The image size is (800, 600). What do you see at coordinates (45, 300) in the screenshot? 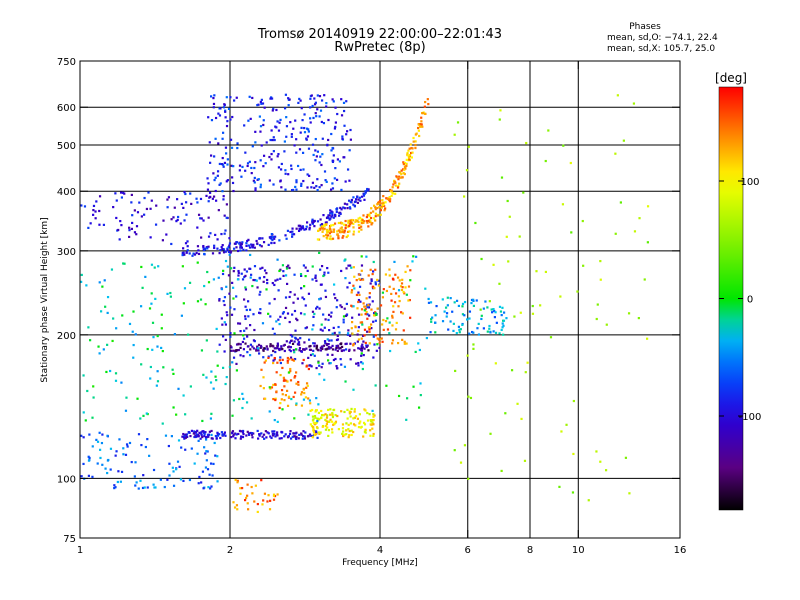
I see `y-axis-label: Stationary phase Virtual Height [km]` at bounding box center [45, 300].